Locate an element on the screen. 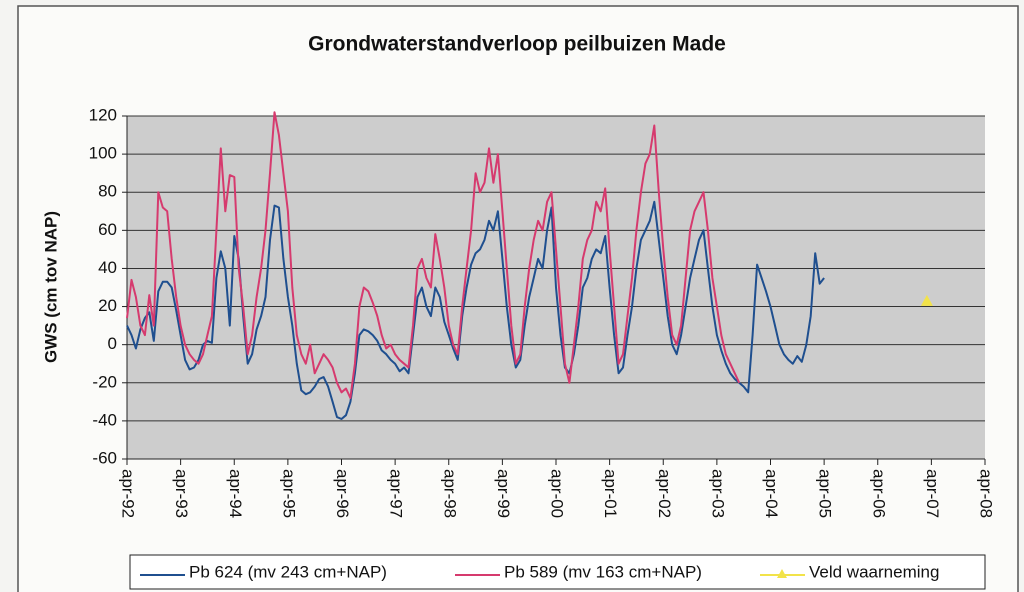  legend-label: Pb 624 (mv 243 cm+NAP) is located at coordinates (288, 571).